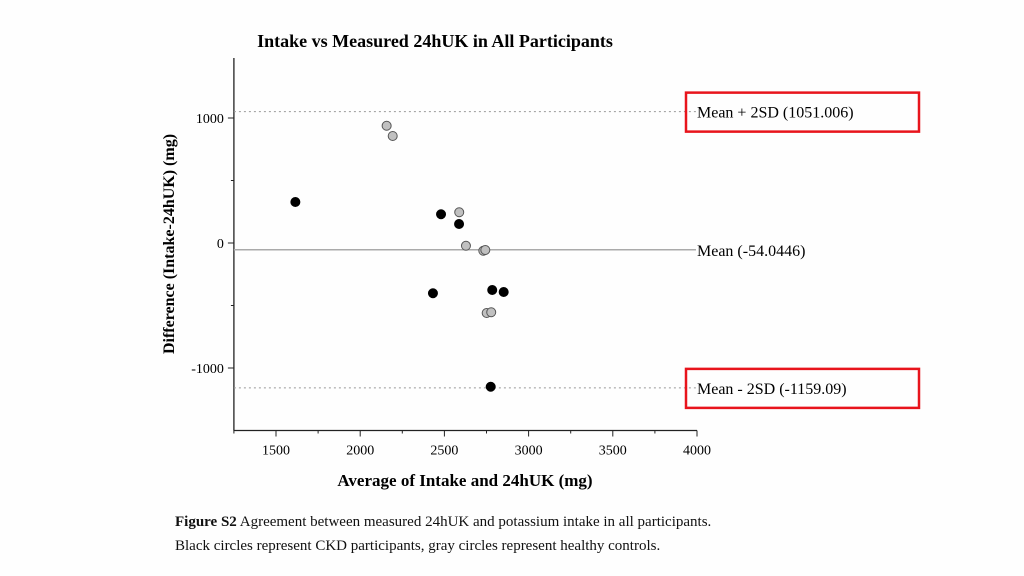  I want to click on x-axis-label: Average of Intake and 24hUK (mg), so click(464, 480).